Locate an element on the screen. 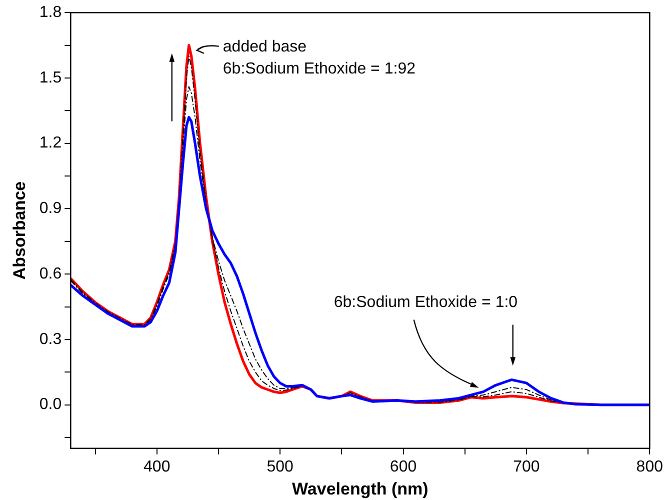 This screenshot has width=666, height=500. y-tick-label: 0.0 is located at coordinates (50, 405).